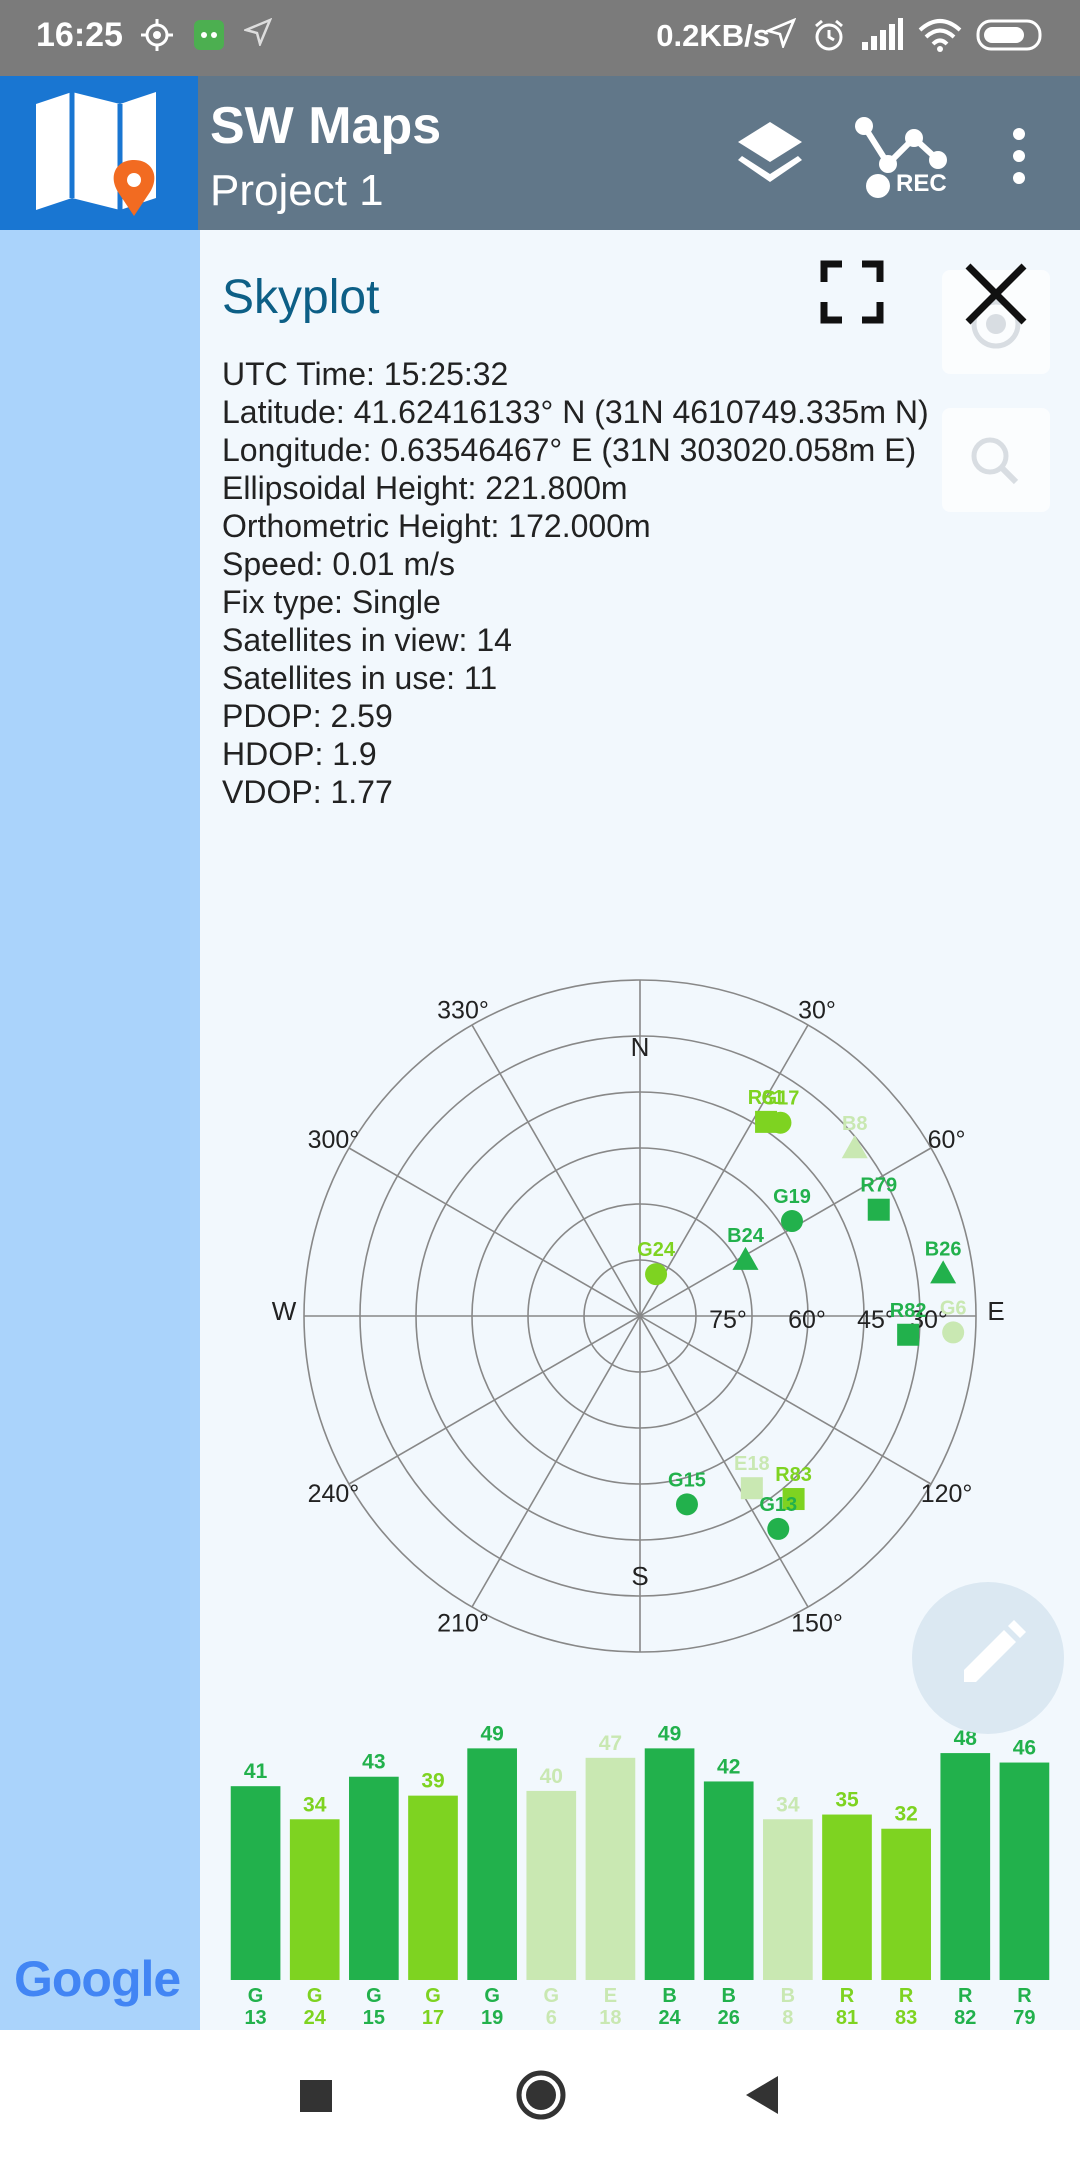  Describe the element at coordinates (906, 2018) in the screenshot. I see `prn-label: 83` at that location.